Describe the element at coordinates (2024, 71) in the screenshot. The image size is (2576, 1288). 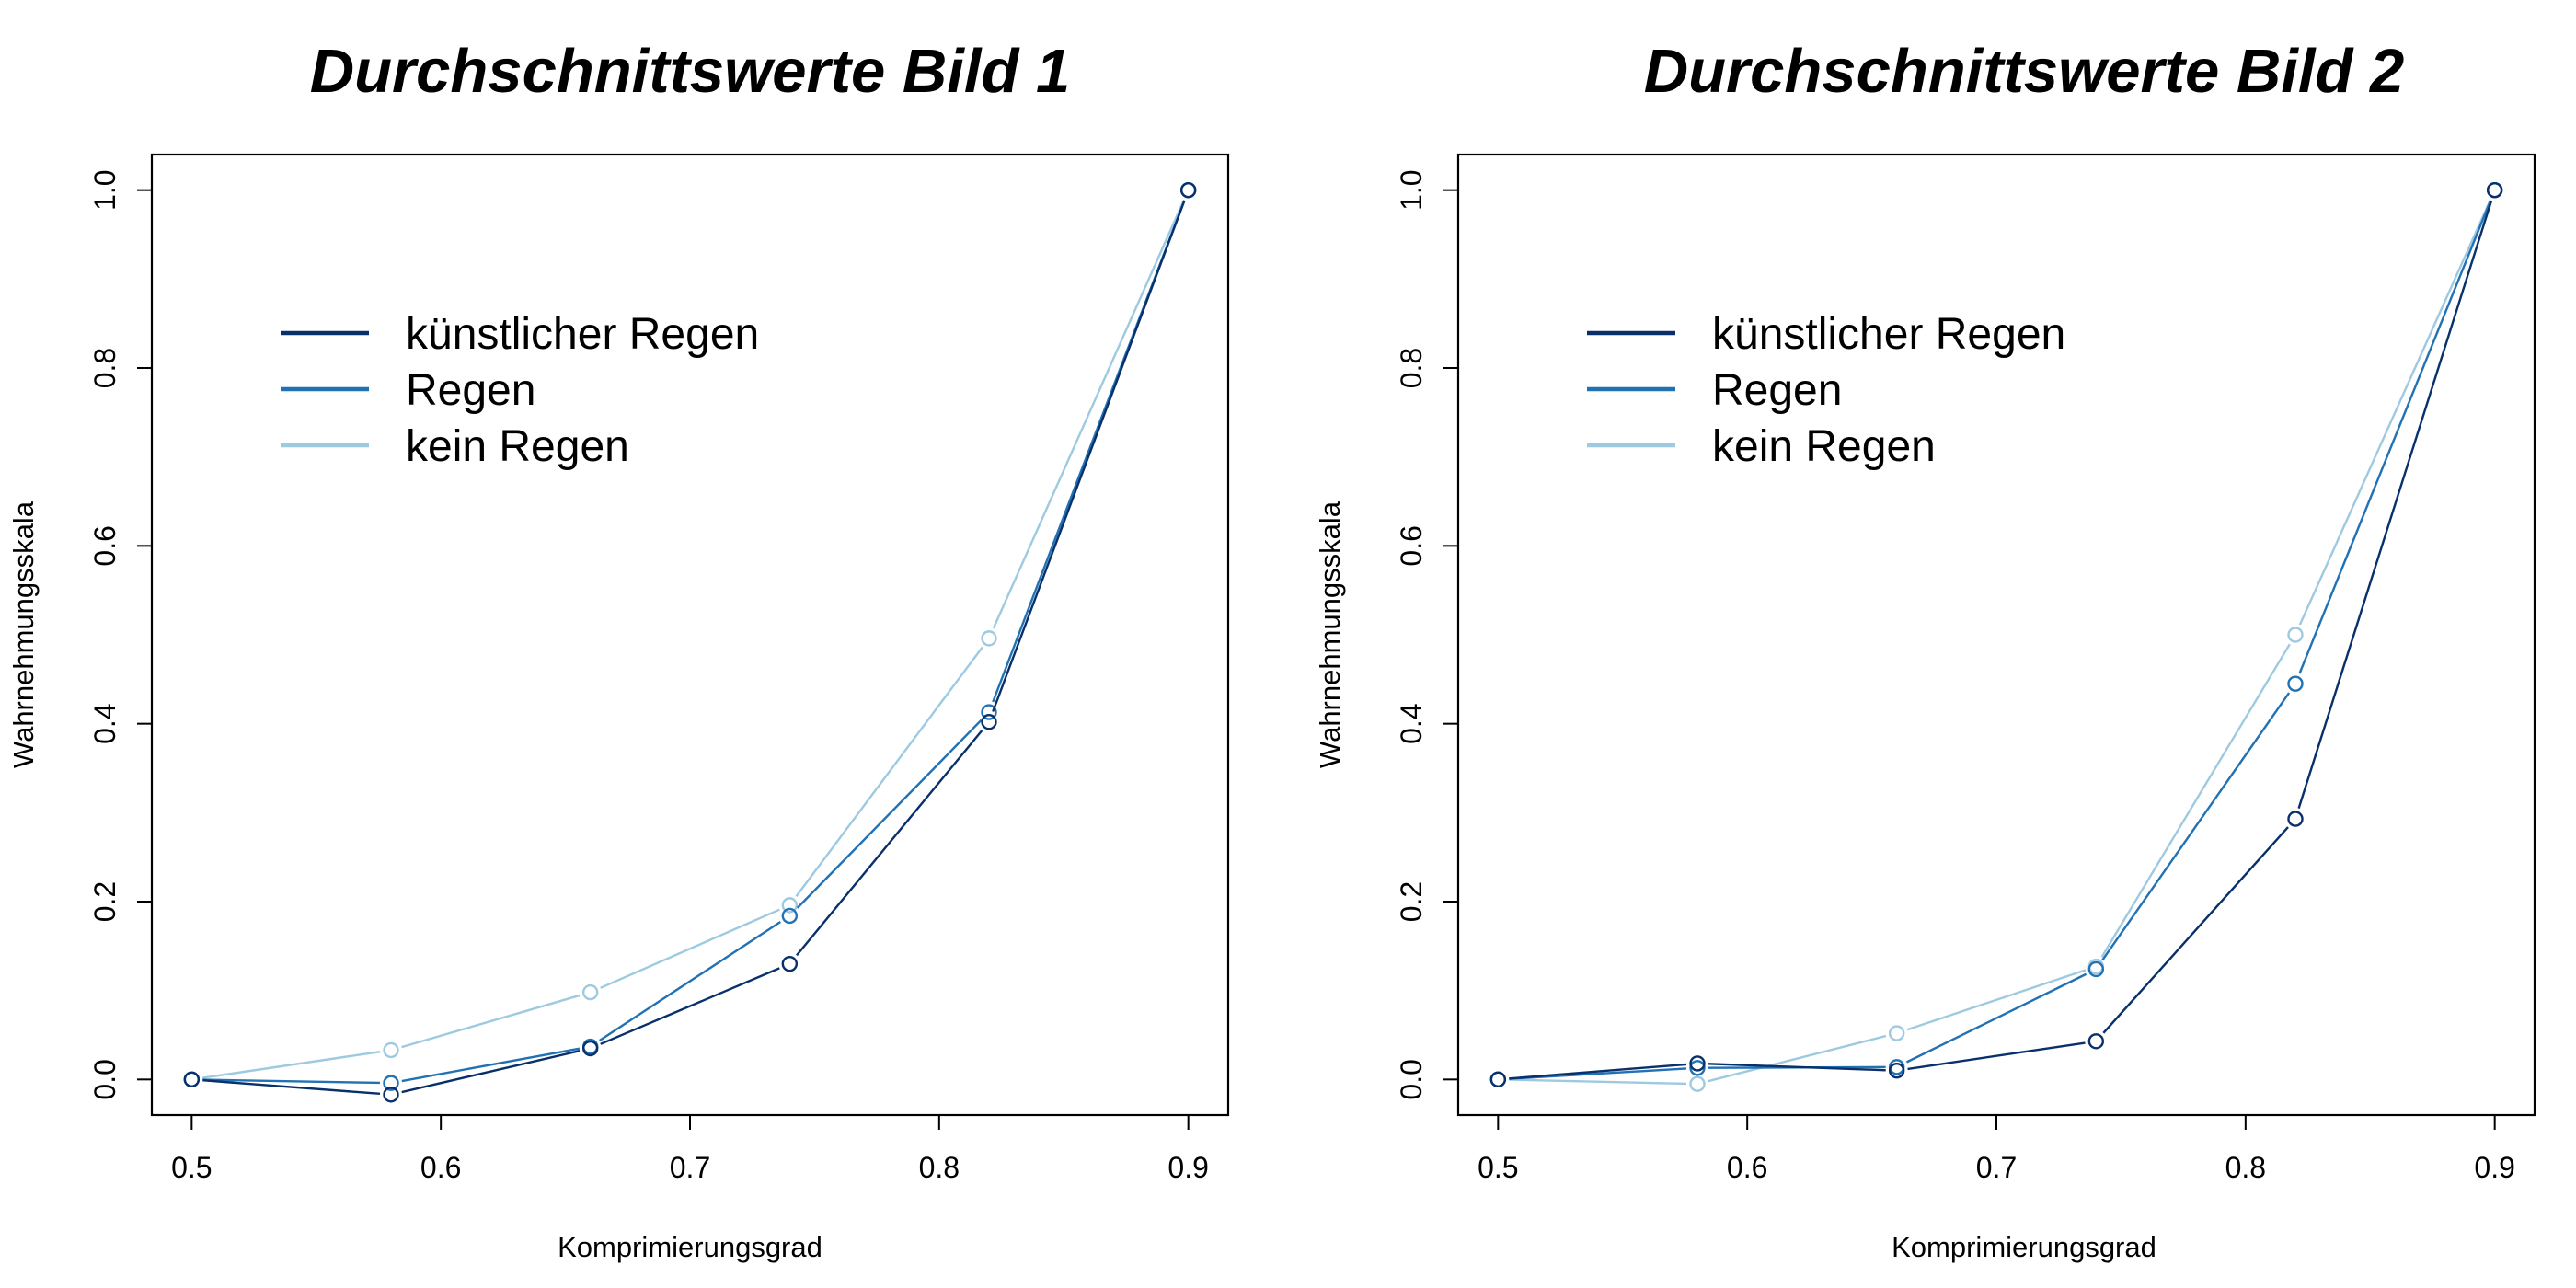
I see `chart-title: Durchschnittswerte Bild 2` at that location.